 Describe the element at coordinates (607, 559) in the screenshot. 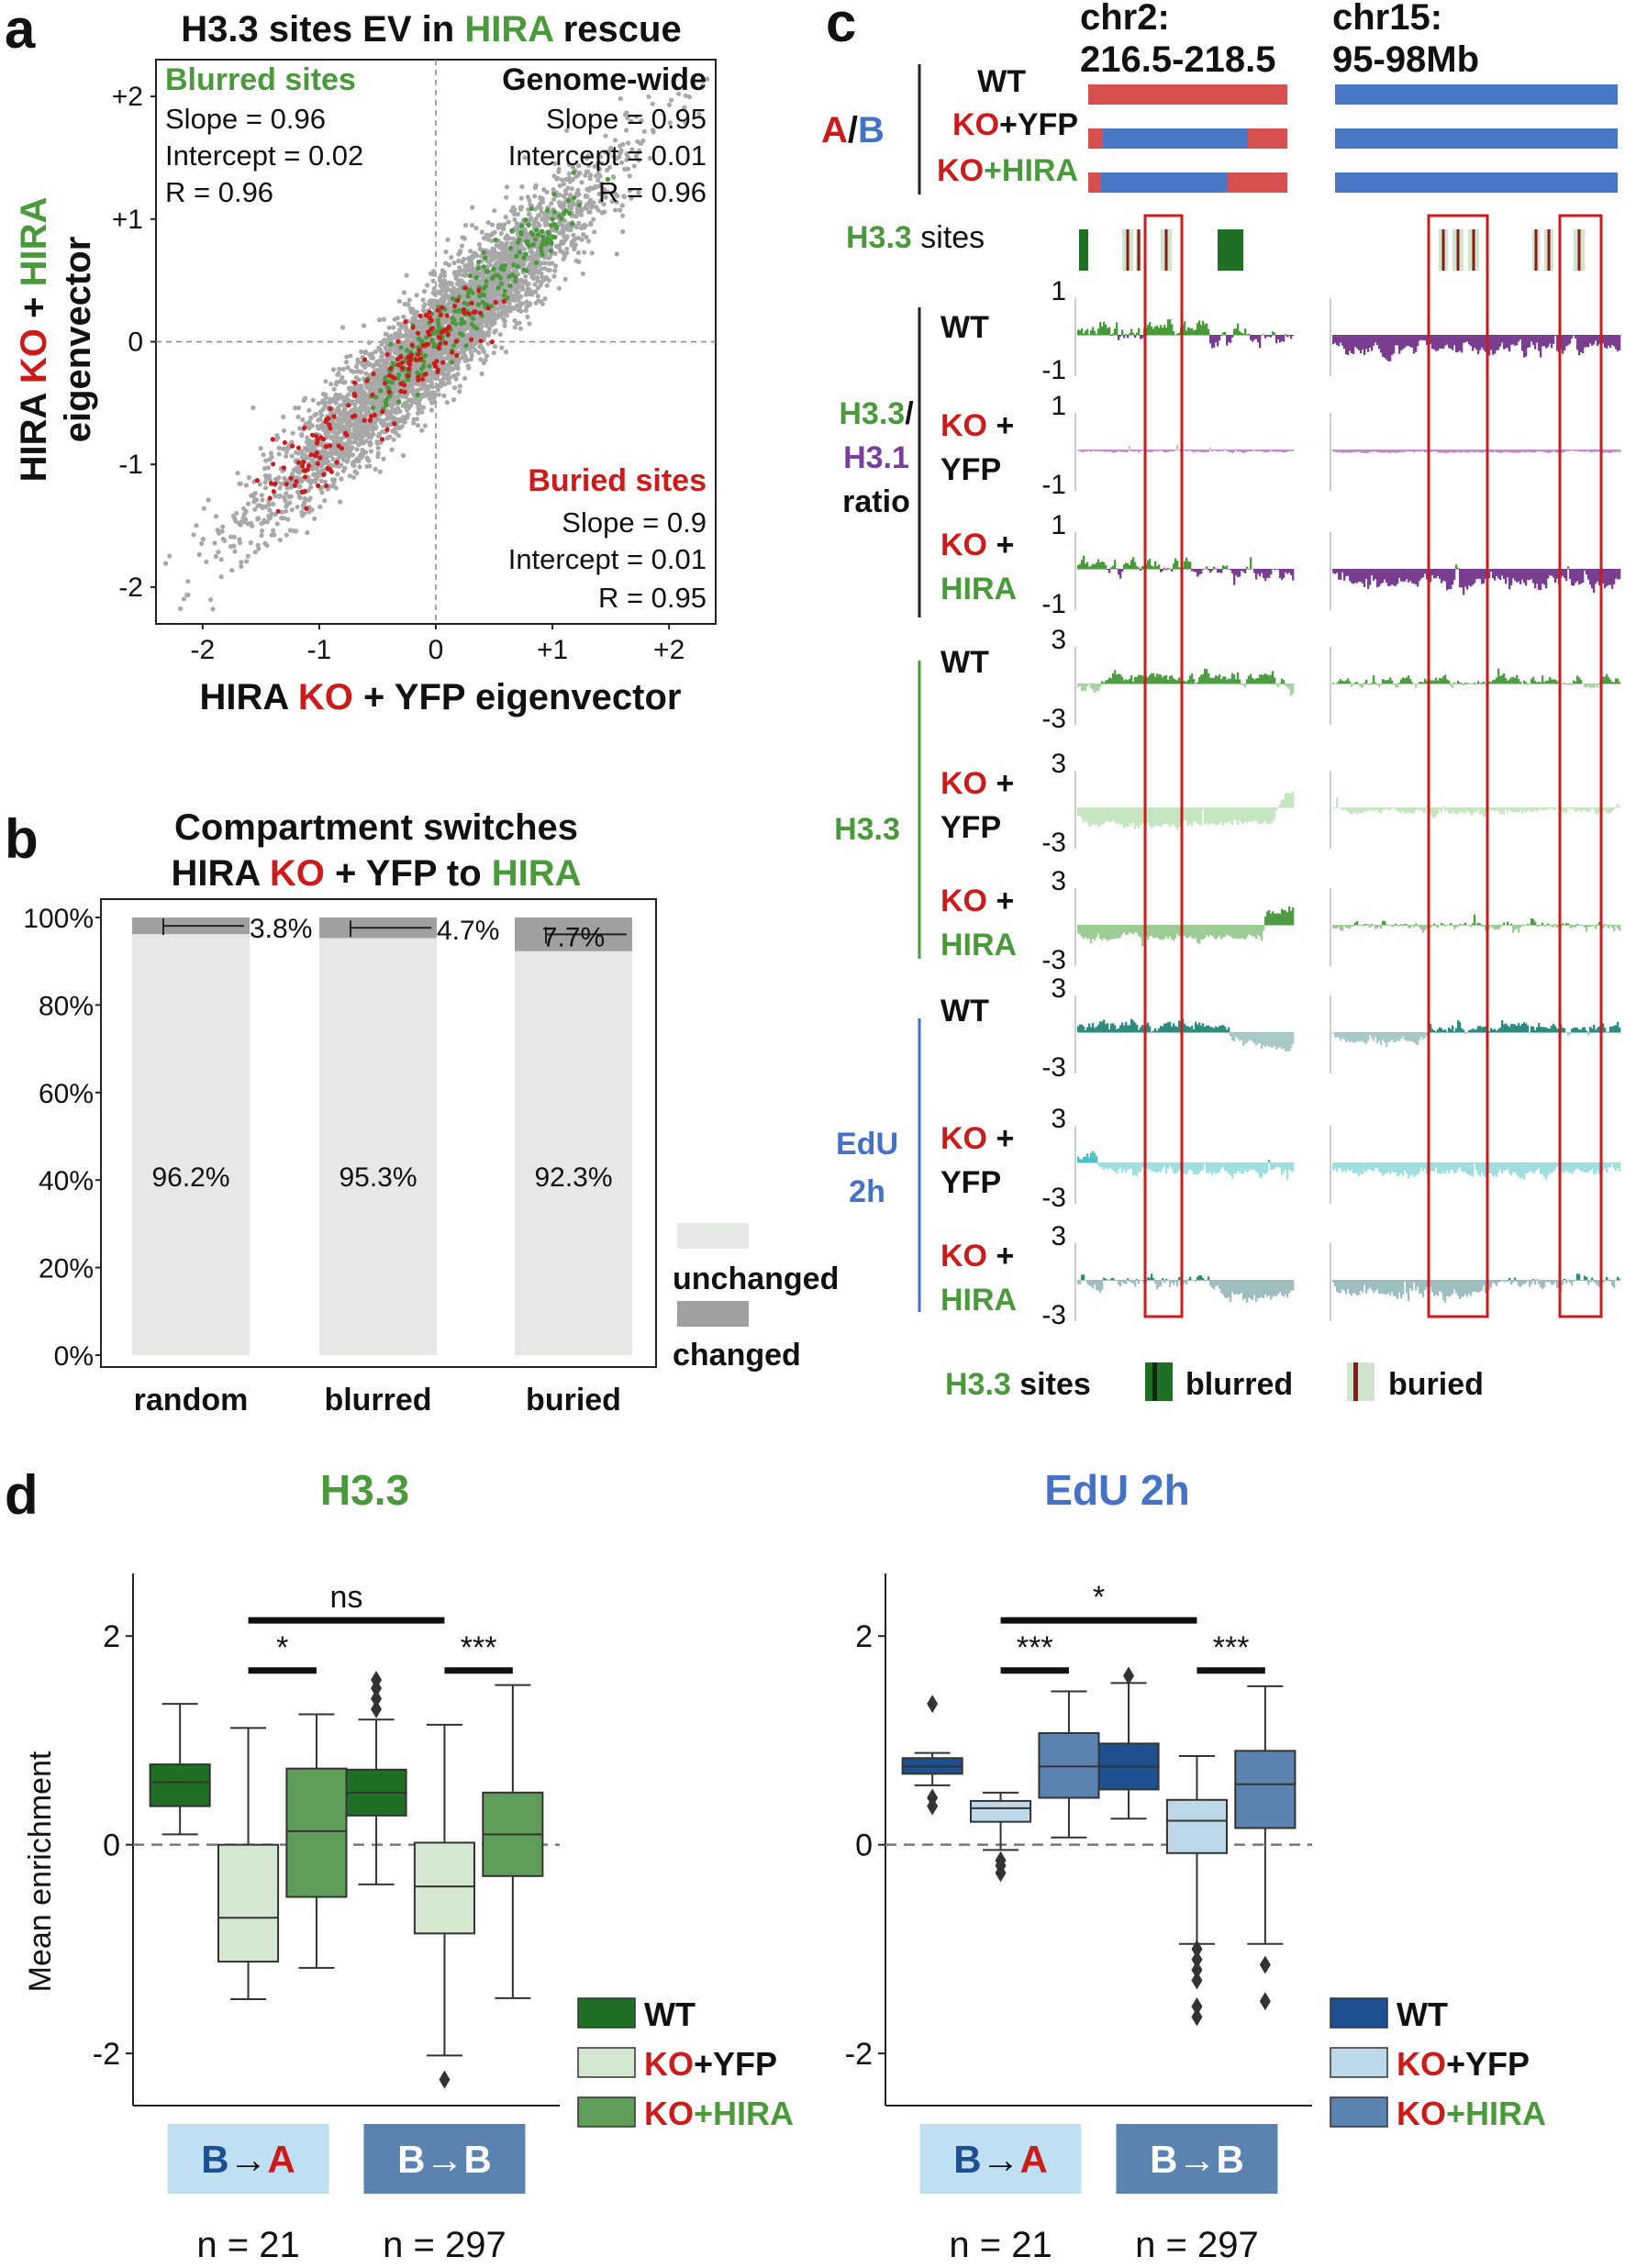

I see `buried-intercept: Intercept = 0.01` at that location.